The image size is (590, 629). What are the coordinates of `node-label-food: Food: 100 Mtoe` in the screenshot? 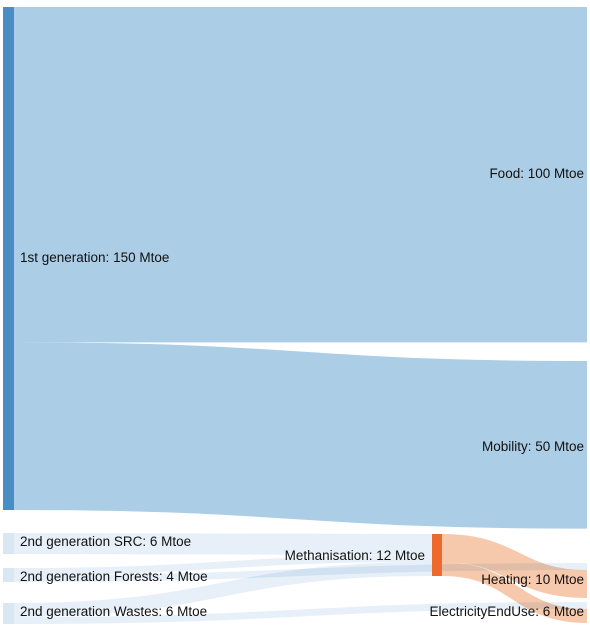 It's located at (536, 173).